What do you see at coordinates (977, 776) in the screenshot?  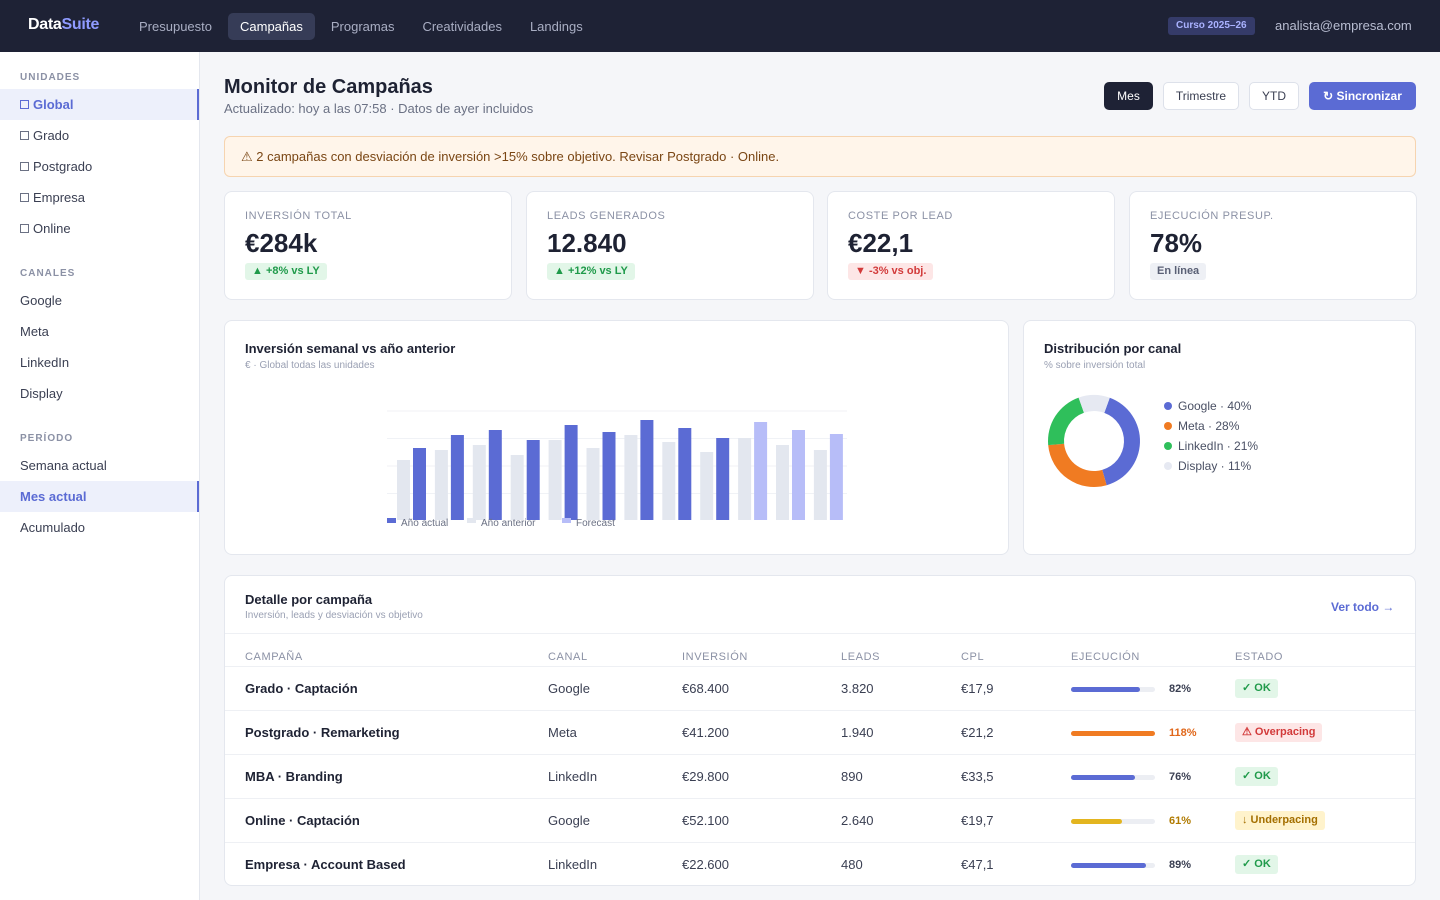 I see `cpl-cell: €33,5` at bounding box center [977, 776].